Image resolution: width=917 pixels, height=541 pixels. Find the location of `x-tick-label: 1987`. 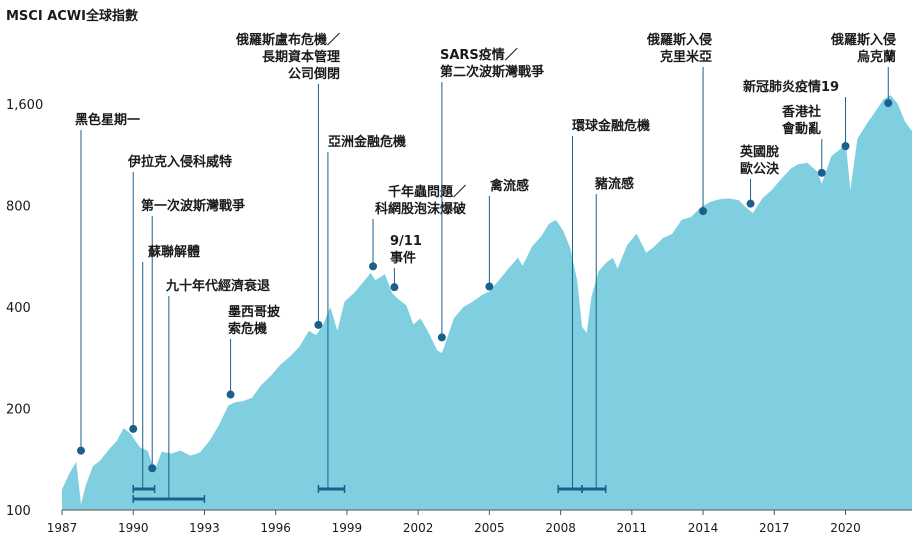

x-tick-label: 1987 is located at coordinates (62, 528).